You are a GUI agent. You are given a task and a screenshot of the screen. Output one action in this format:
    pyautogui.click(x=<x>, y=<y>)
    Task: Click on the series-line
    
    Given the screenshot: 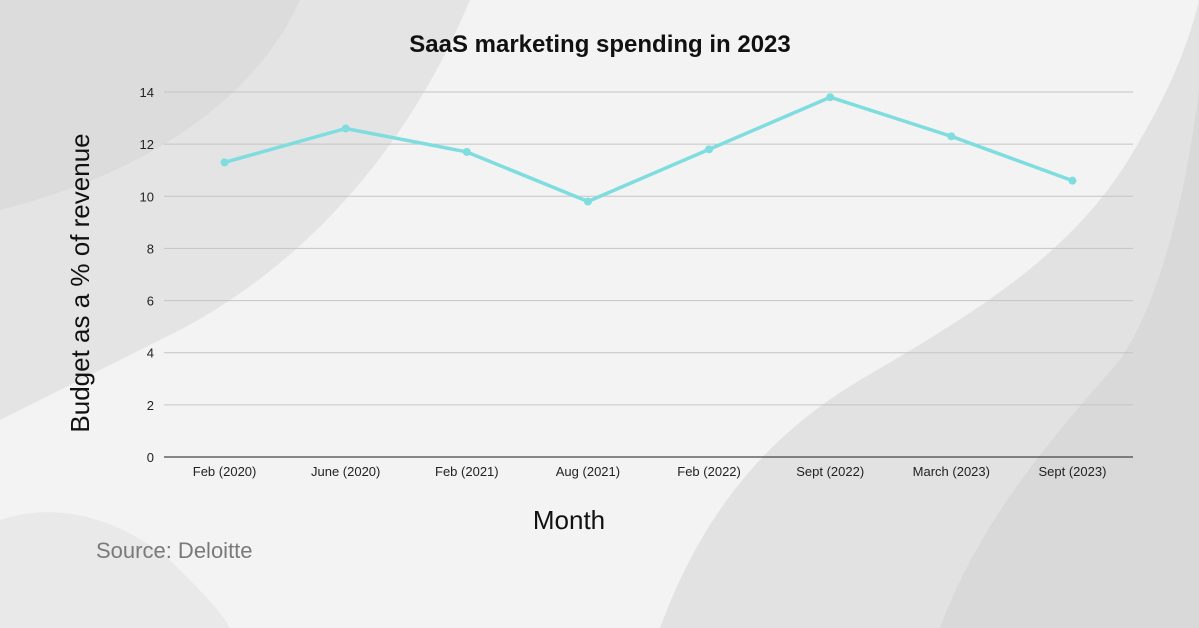 What is the action you would take?
    pyautogui.click(x=649, y=149)
    